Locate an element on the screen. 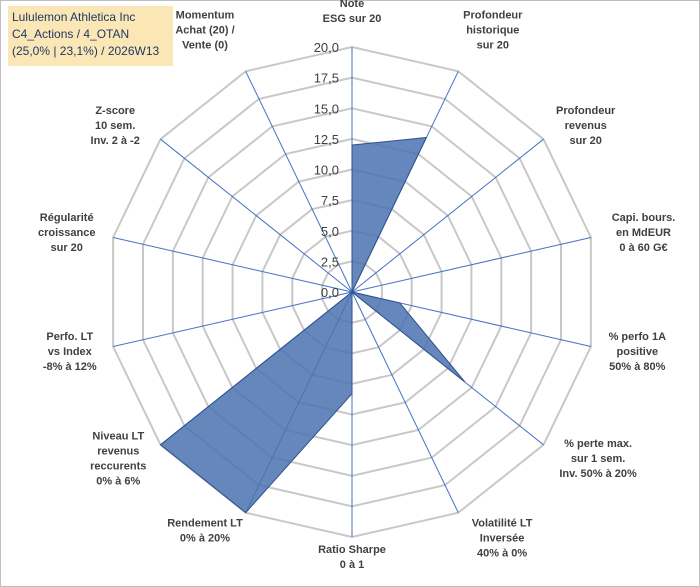  axis-label-line: % perfo 1A is located at coordinates (638, 337).